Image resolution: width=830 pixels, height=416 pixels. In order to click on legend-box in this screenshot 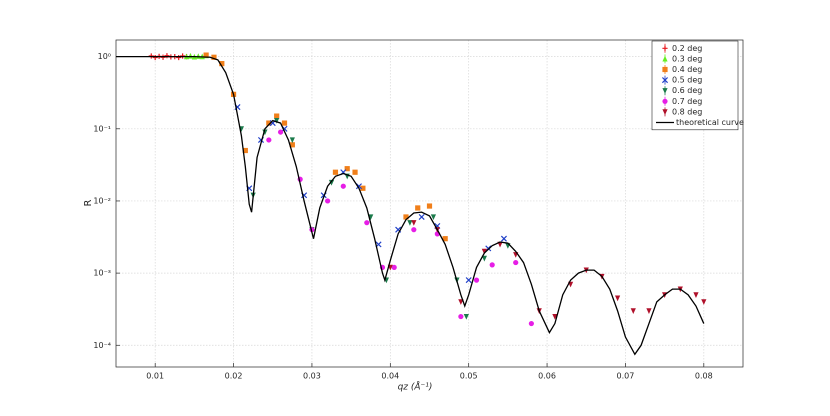, I will do `click(695, 85)`.